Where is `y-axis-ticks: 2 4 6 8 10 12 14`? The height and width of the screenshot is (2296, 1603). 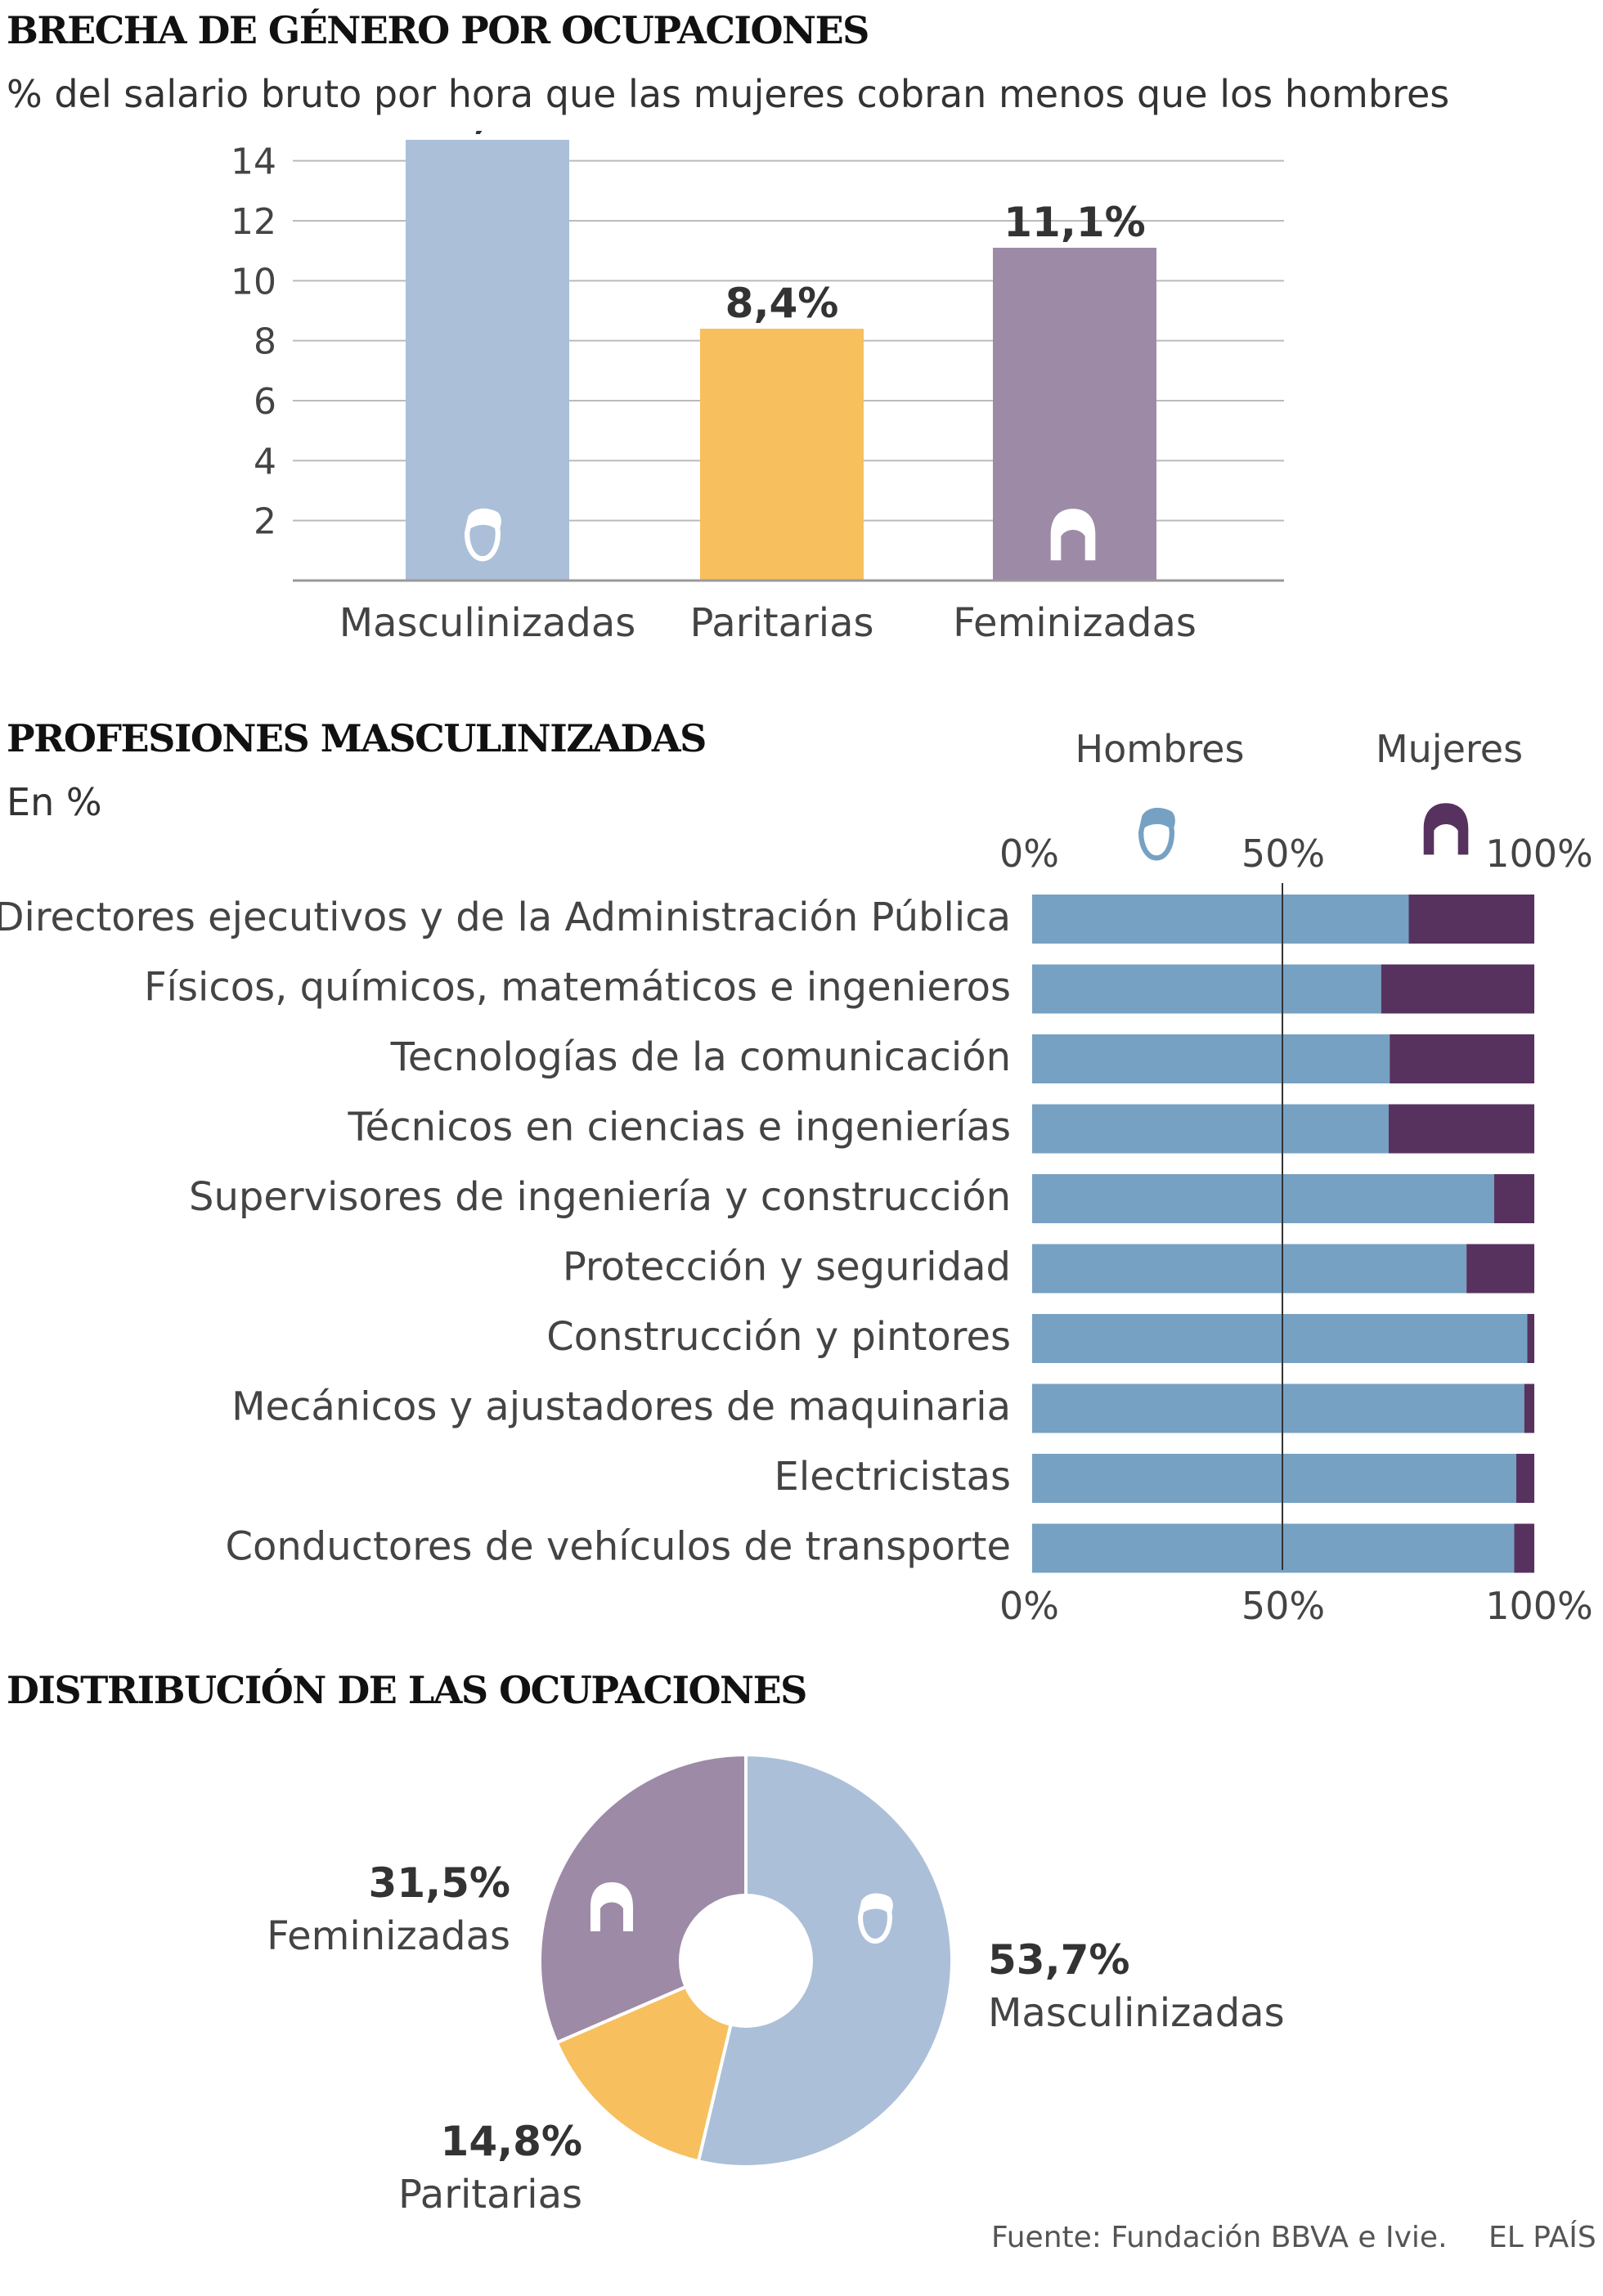
y-axis-ticks: 2 4 6 8 10 12 14 is located at coordinates (253, 342).